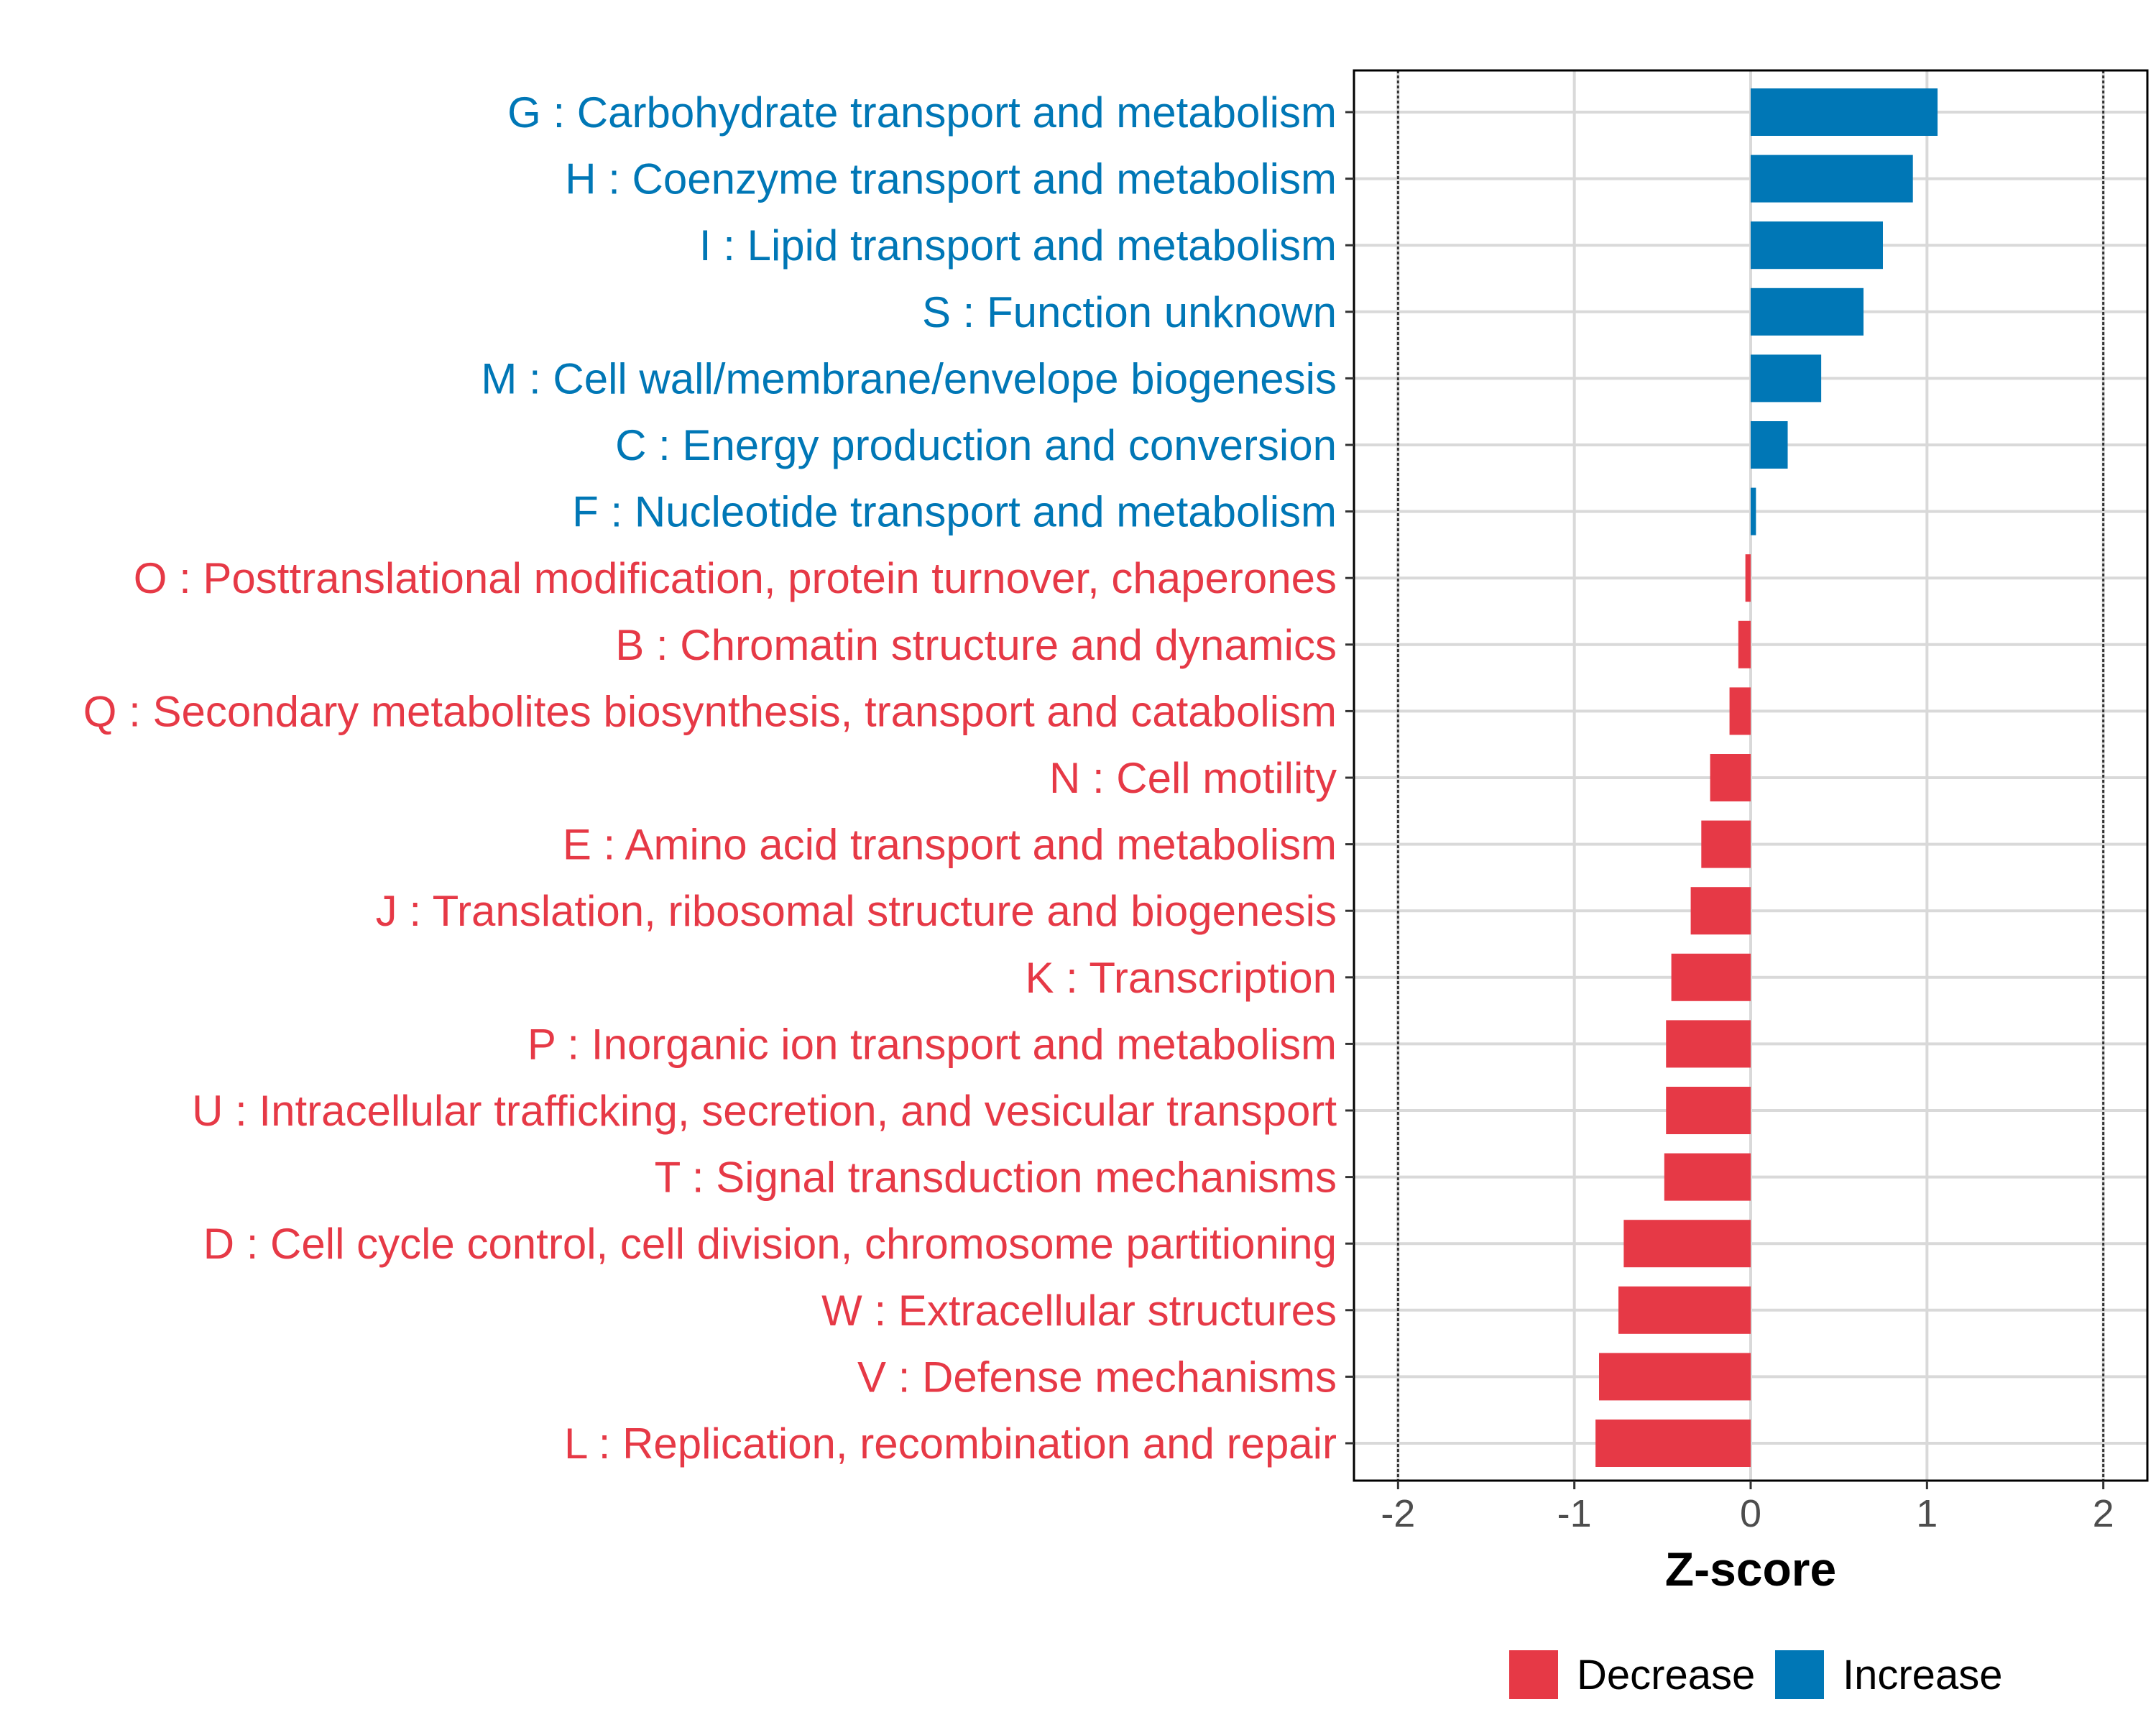 The height and width of the screenshot is (1725, 2156). Describe the element at coordinates (976, 445) in the screenshot. I see `category-label: C : Energy production and conversion` at that location.